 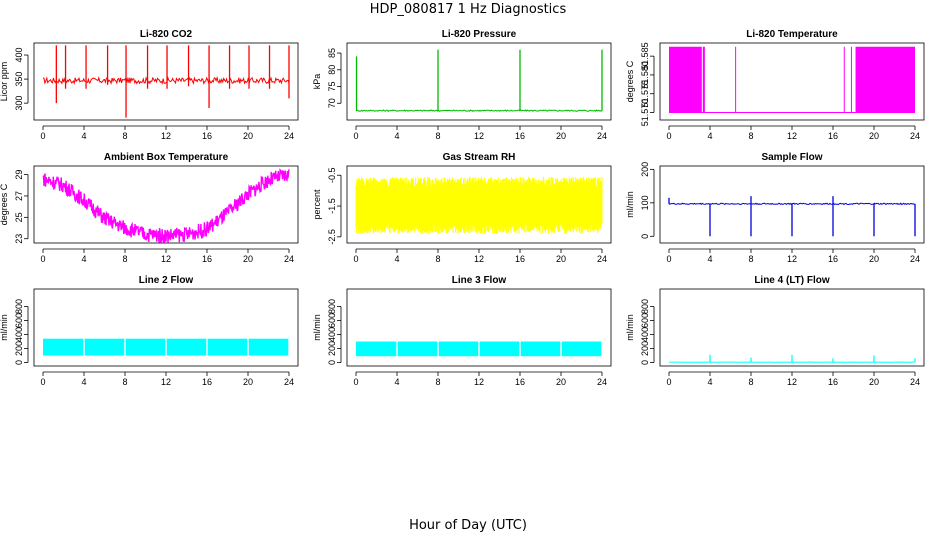 What do you see at coordinates (792, 280) in the screenshot?
I see `chart-title: Line 4 (LT) Flow` at bounding box center [792, 280].